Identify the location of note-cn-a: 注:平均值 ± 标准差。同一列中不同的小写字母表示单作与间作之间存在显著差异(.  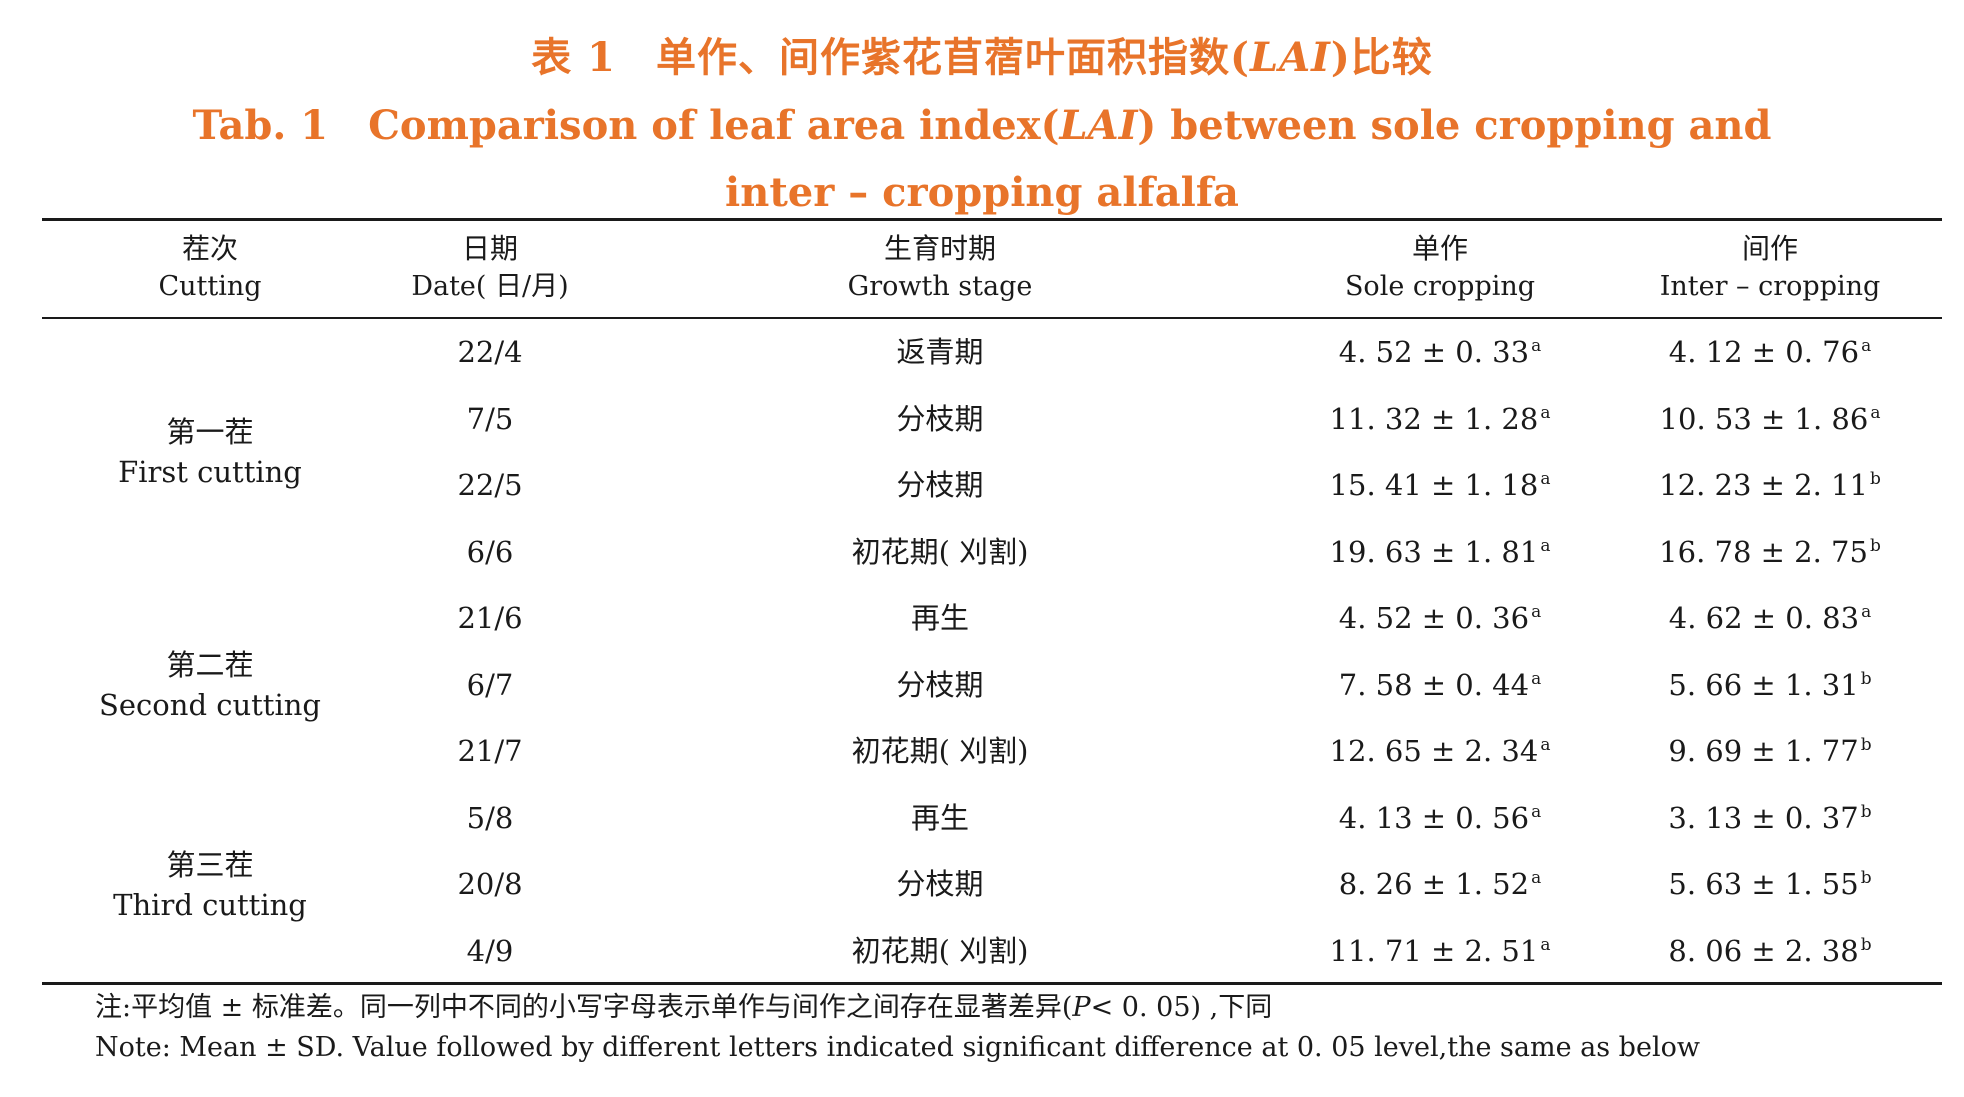
(584, 1007).